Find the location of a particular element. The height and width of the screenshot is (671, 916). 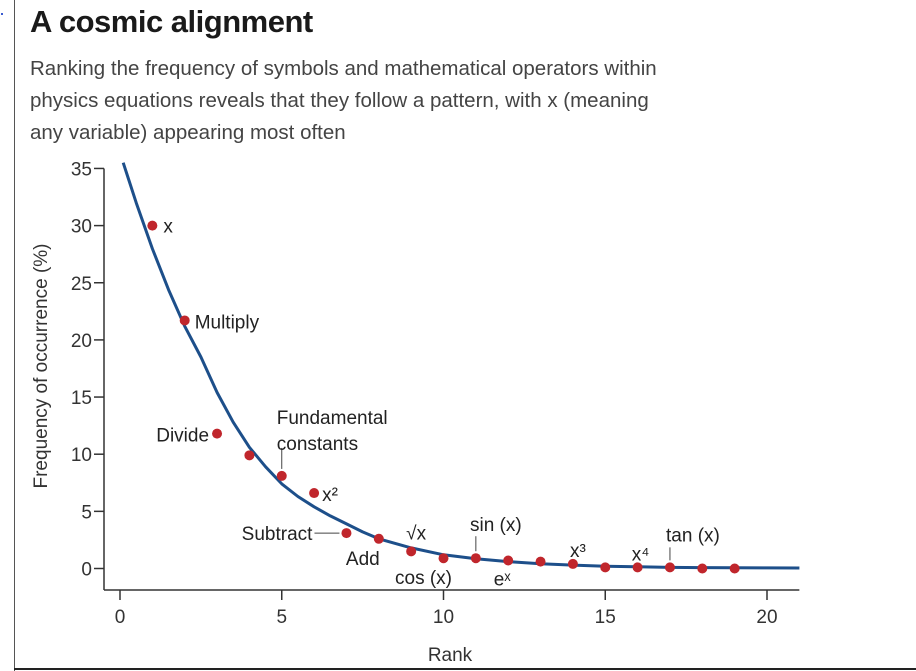

y-tick-label: 25 is located at coordinates (81, 284).